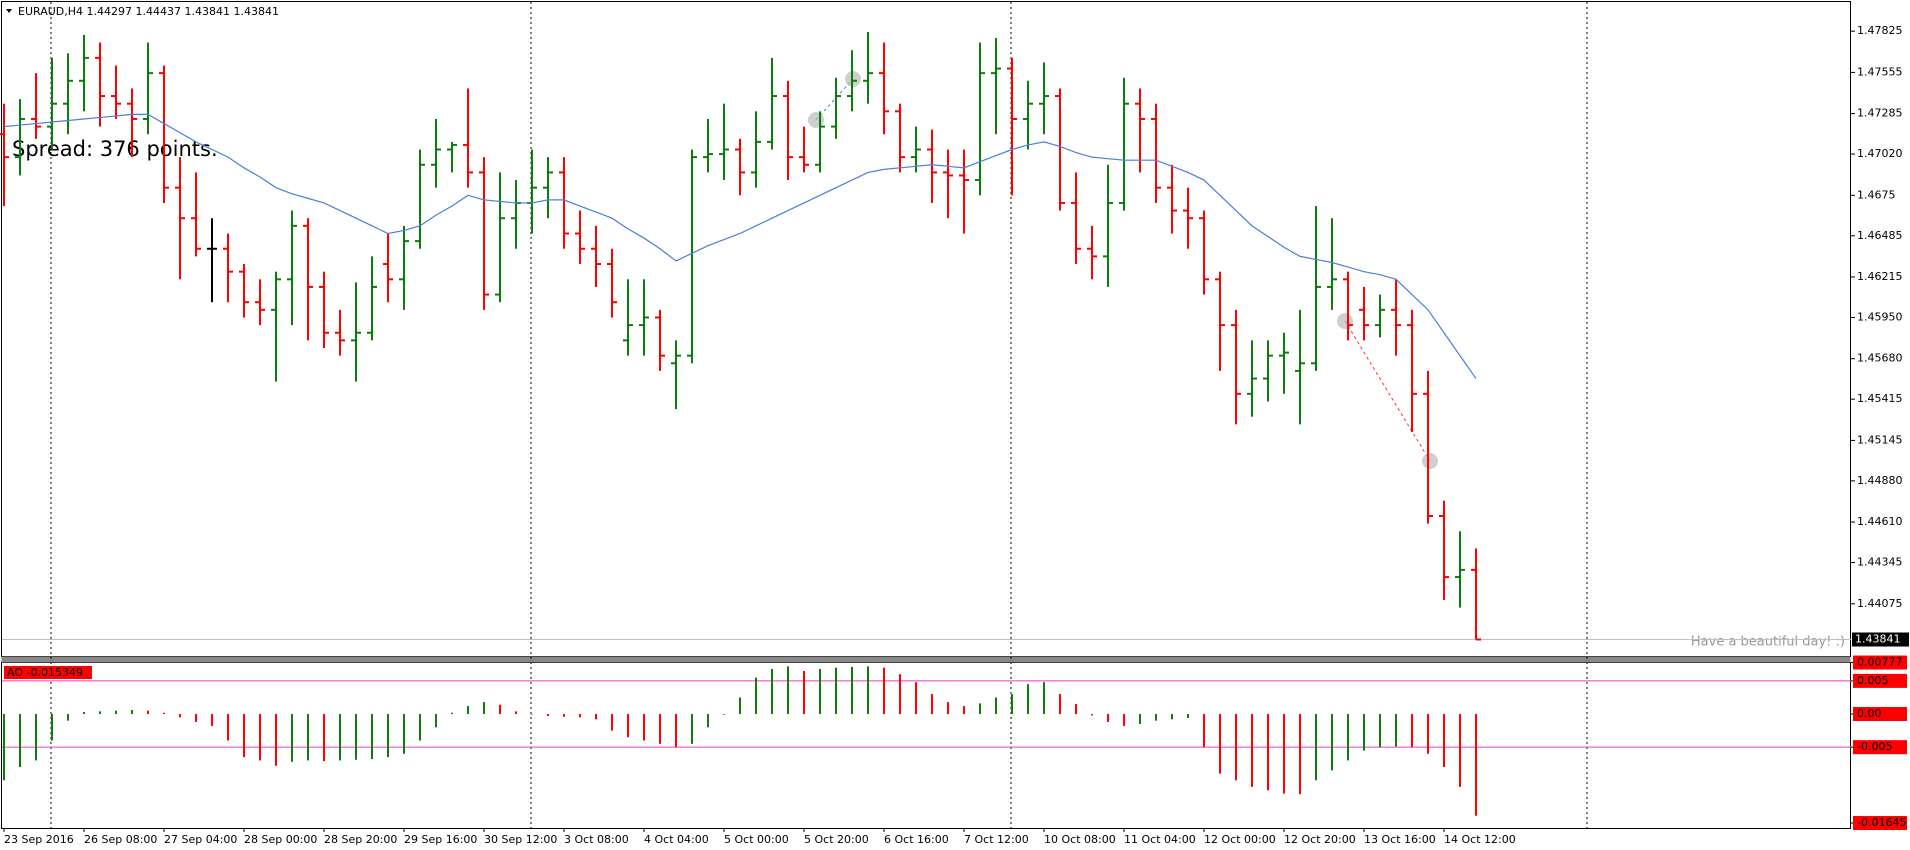  Describe the element at coordinates (1880, 521) in the screenshot. I see `y-tick-label: 1.44610` at that location.